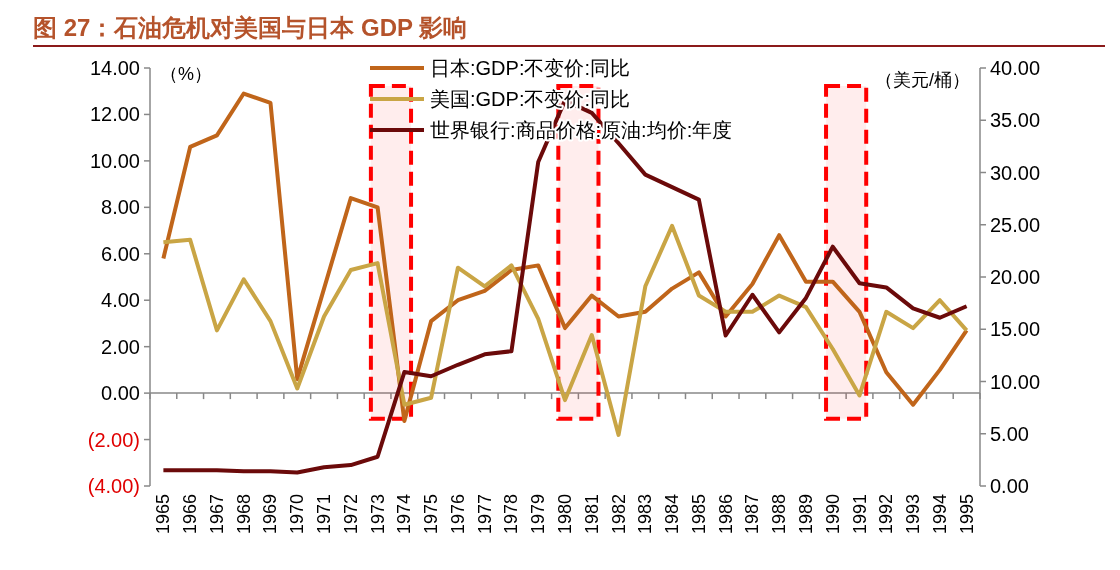  Describe the element at coordinates (805, 514) in the screenshot. I see `x-tick-label: 1989` at that location.